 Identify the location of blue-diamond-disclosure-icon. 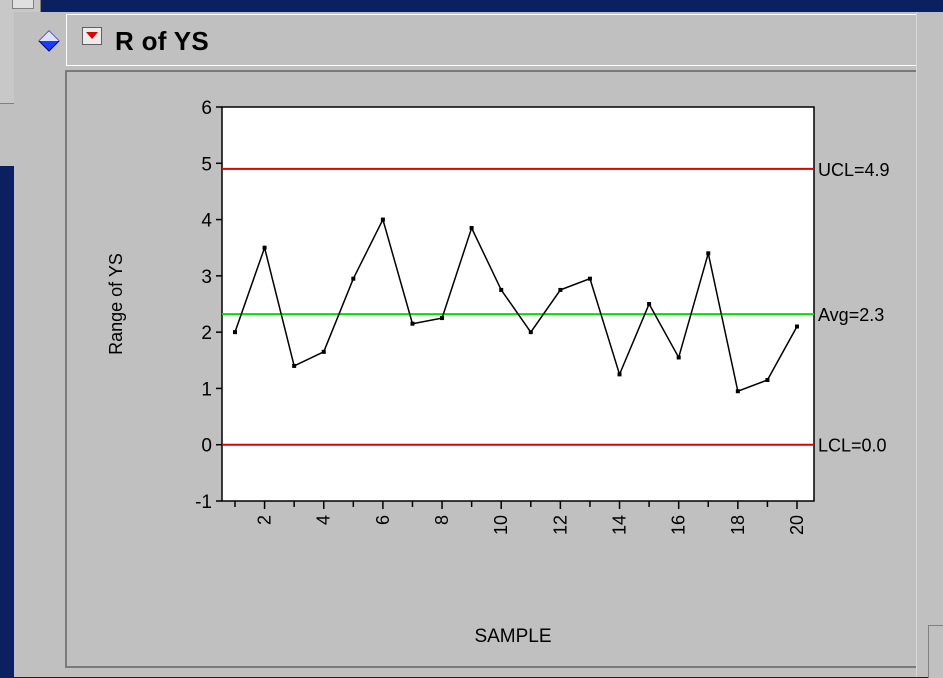
(49, 41).